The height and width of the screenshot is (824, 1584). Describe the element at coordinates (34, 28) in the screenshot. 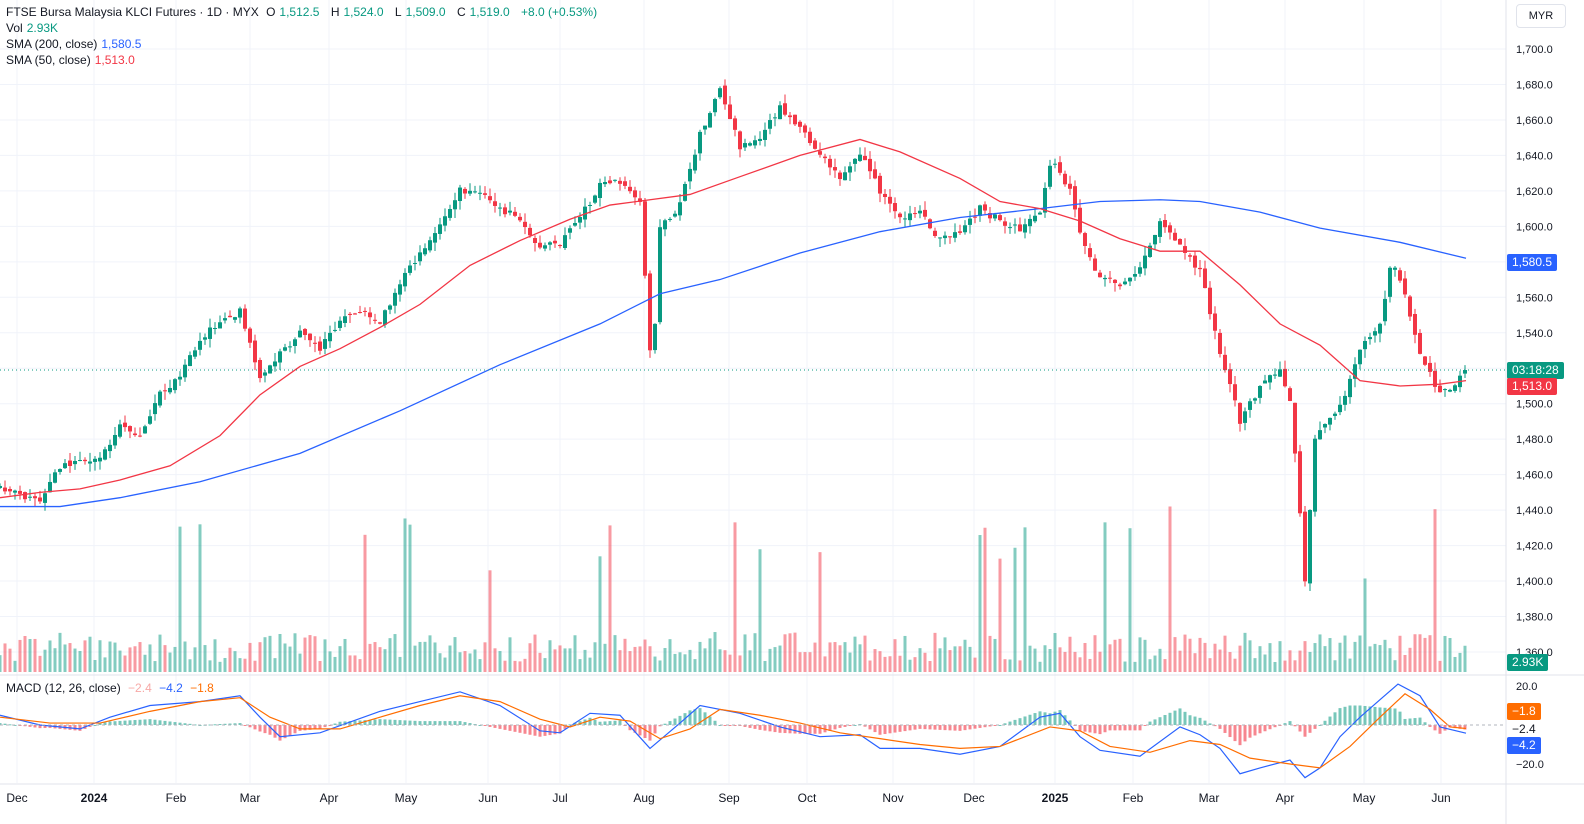

I see `volume-legend: Vol 2.93K` at that location.